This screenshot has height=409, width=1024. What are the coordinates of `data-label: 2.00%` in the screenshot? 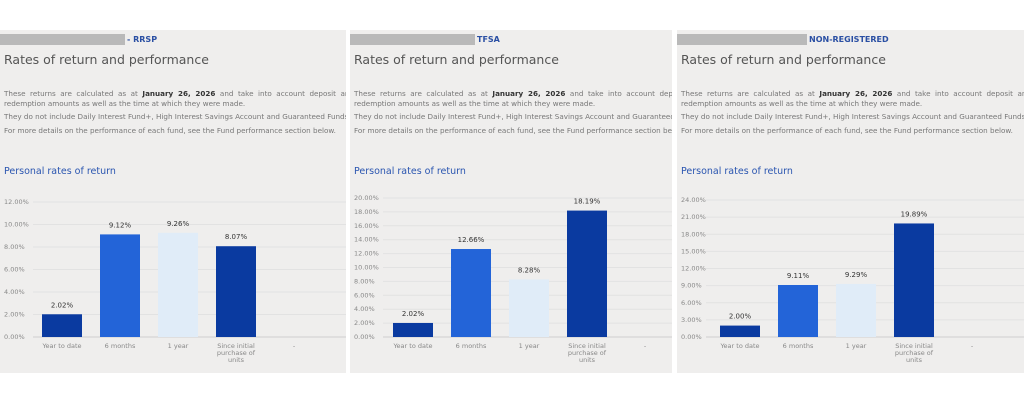 It's located at (740, 317).